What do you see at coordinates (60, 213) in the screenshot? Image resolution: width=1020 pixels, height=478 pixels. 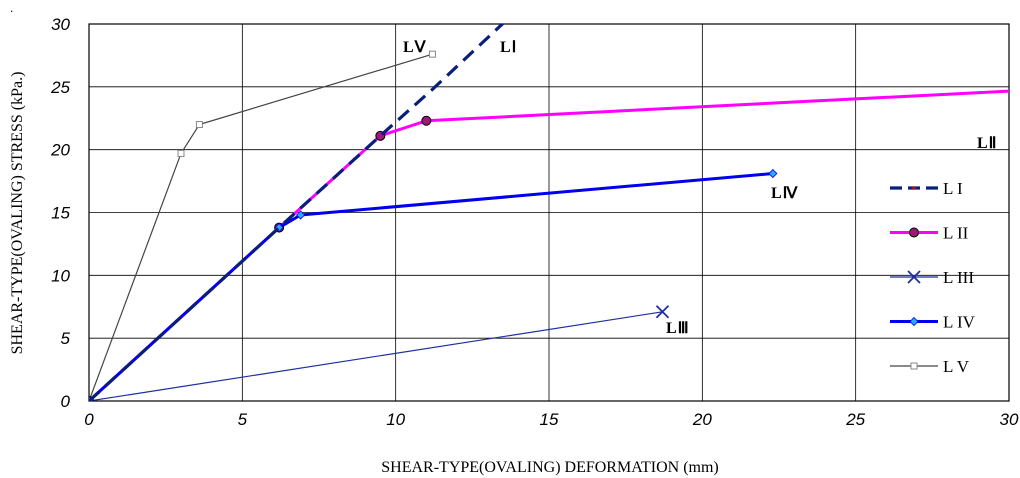 I see `y-tick-label: 15` at bounding box center [60, 213].